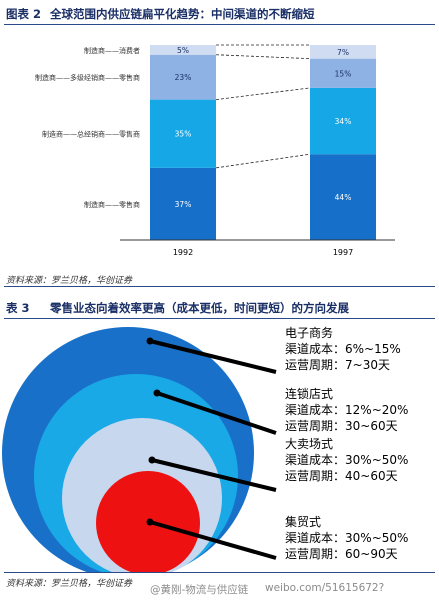 The width and height of the screenshot is (439, 600). I want to click on format-cost-hypermarket: 渠道成本：30%~50%, so click(346, 460).